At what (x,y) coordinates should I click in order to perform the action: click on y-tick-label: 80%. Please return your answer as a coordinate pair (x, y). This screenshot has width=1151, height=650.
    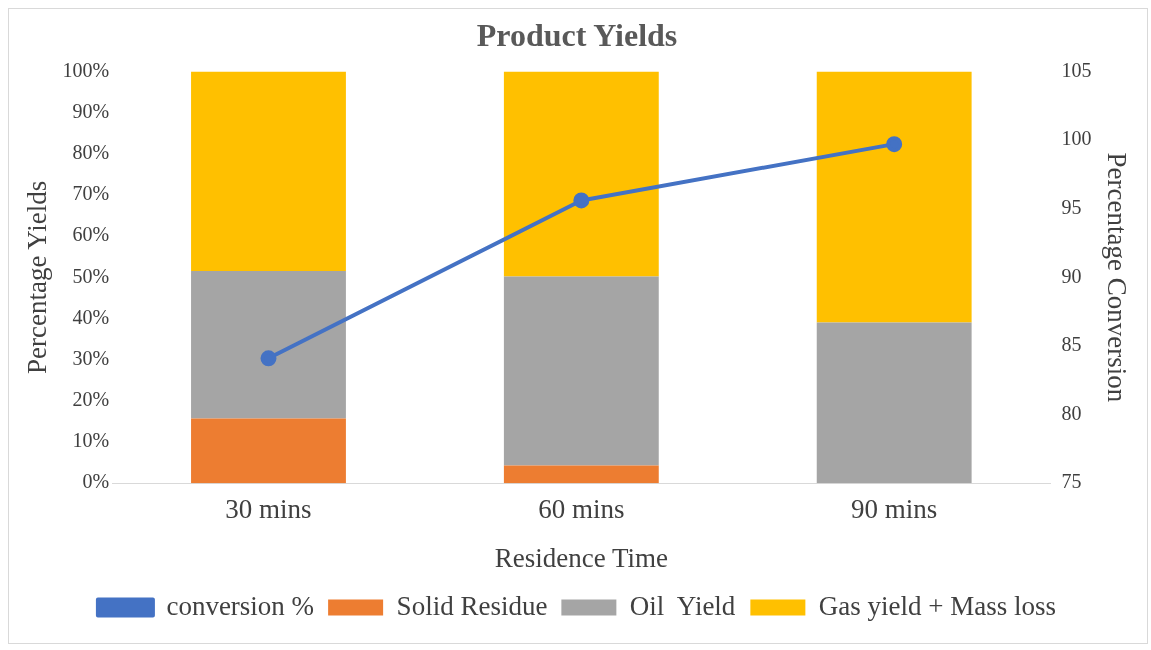
    Looking at the image, I should click on (91, 152).